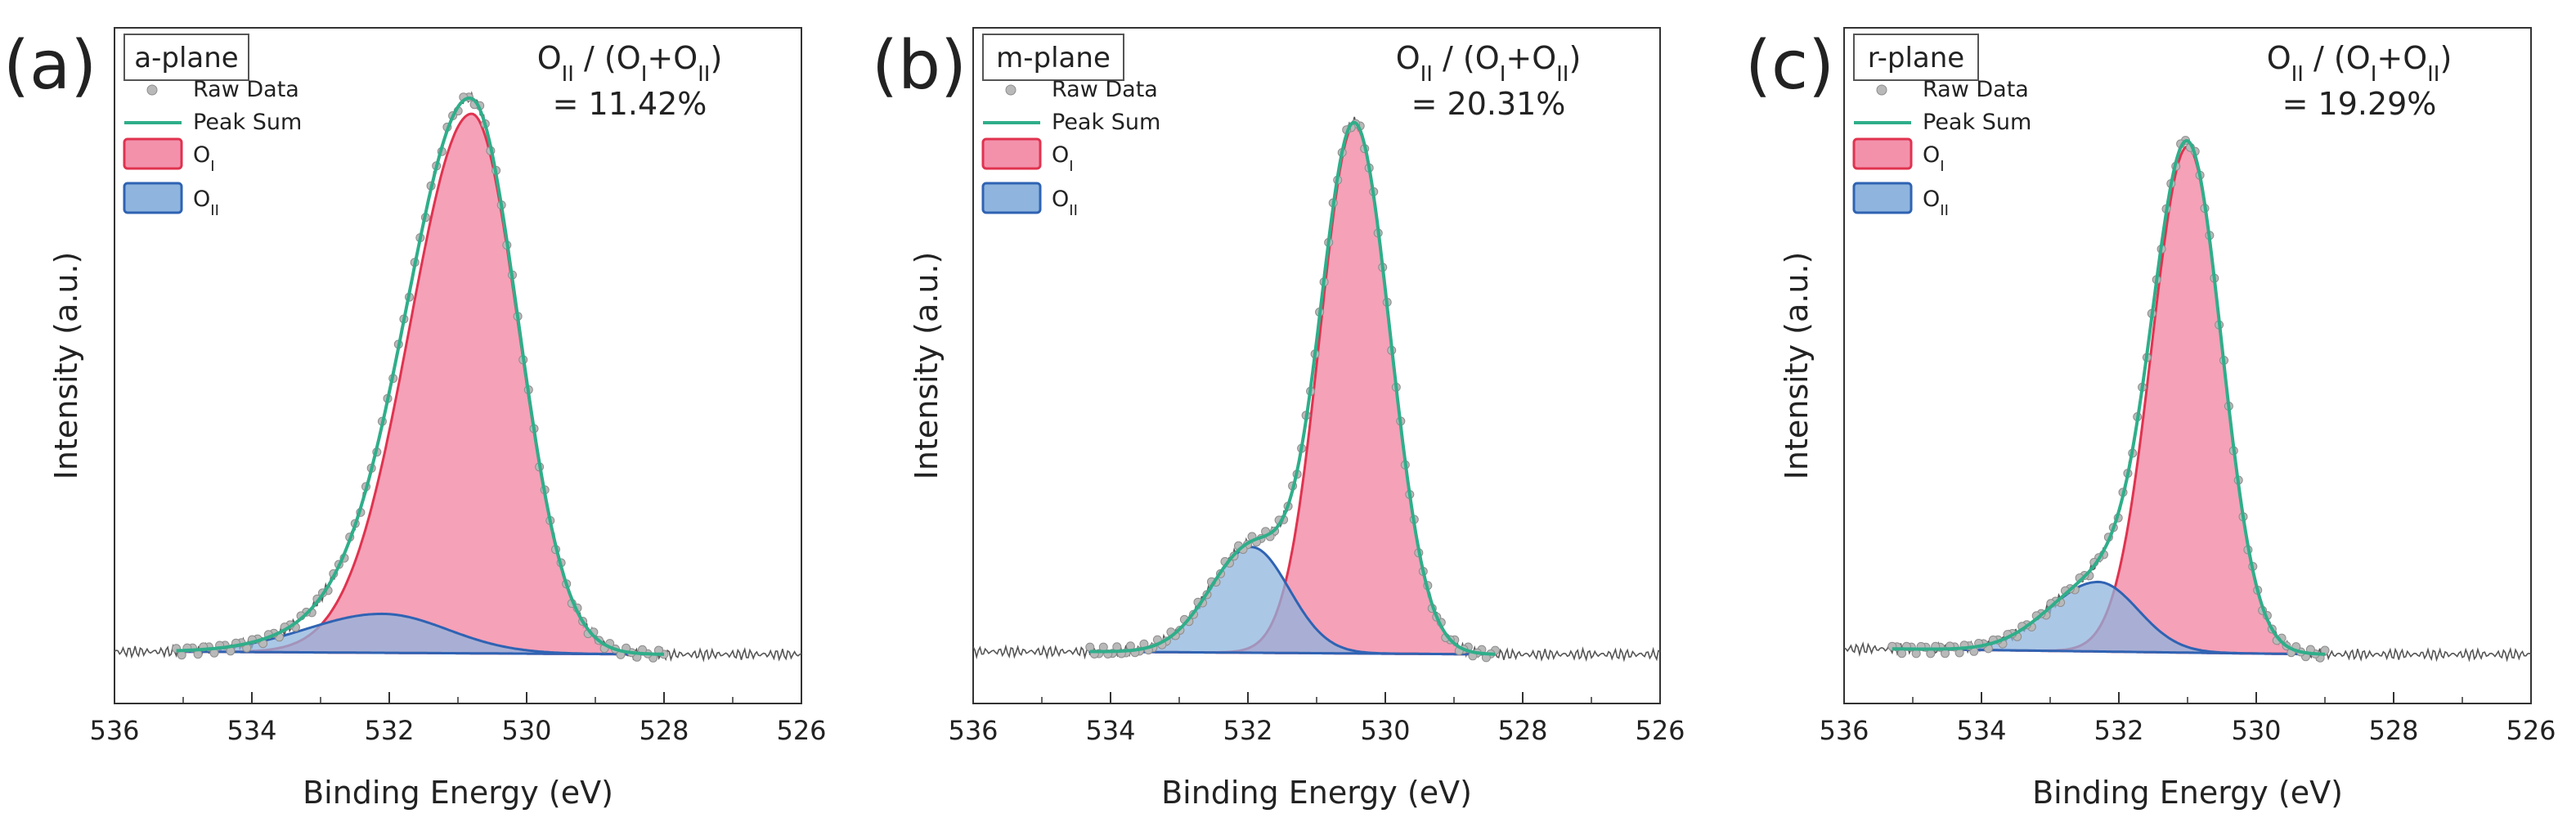  What do you see at coordinates (50, 66) in the screenshot?
I see `panel-tag: (a)` at bounding box center [50, 66].